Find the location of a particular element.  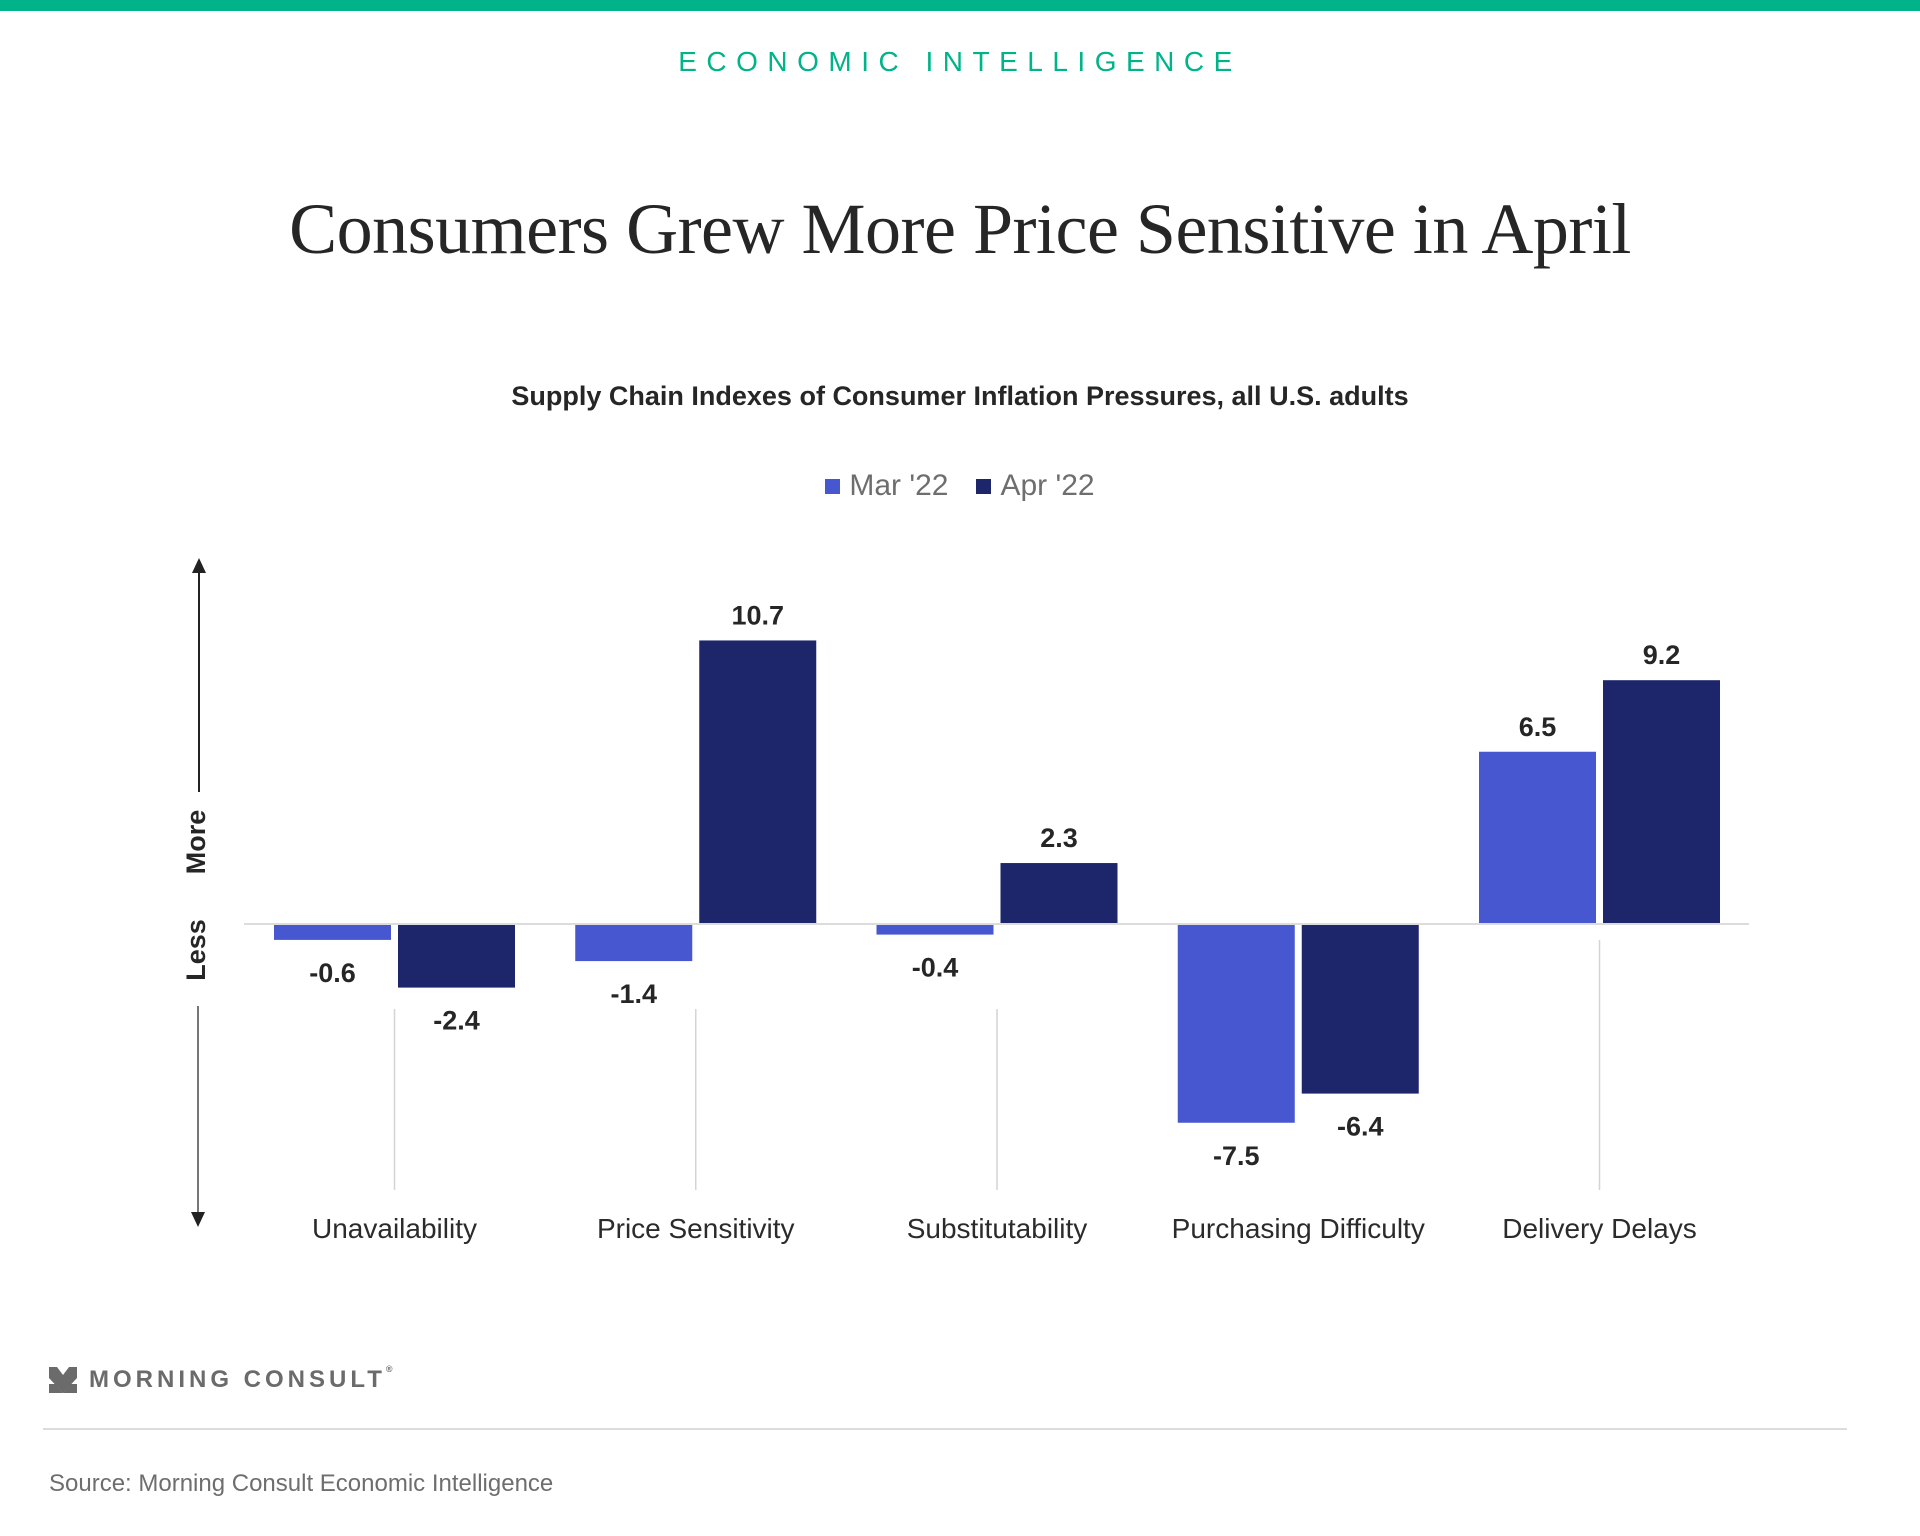

category-label-unavailability: Unavailability is located at coordinates (394, 1228).